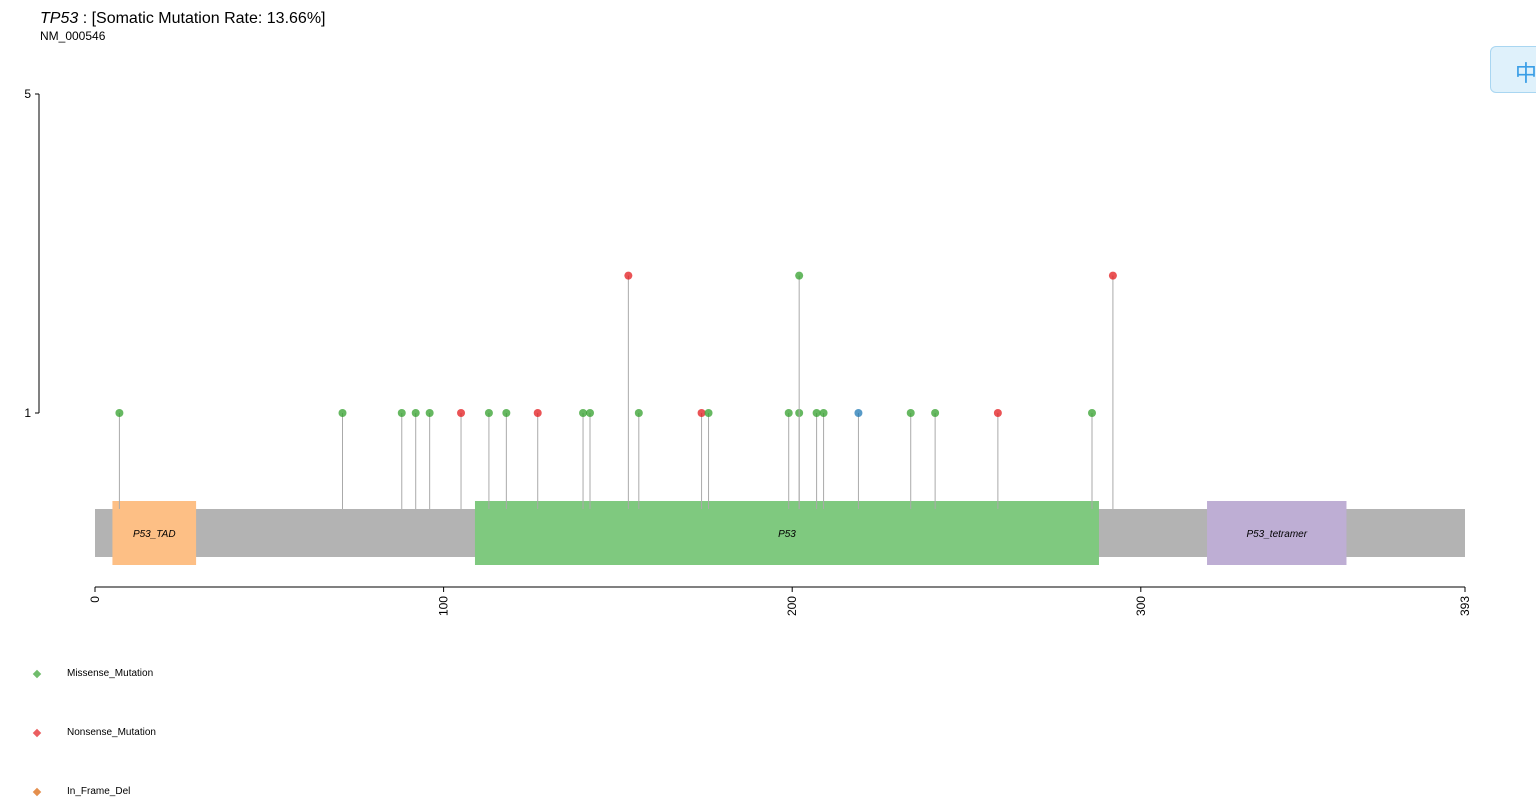  I want to click on legend-label: In_Frame_Del, so click(99, 791).